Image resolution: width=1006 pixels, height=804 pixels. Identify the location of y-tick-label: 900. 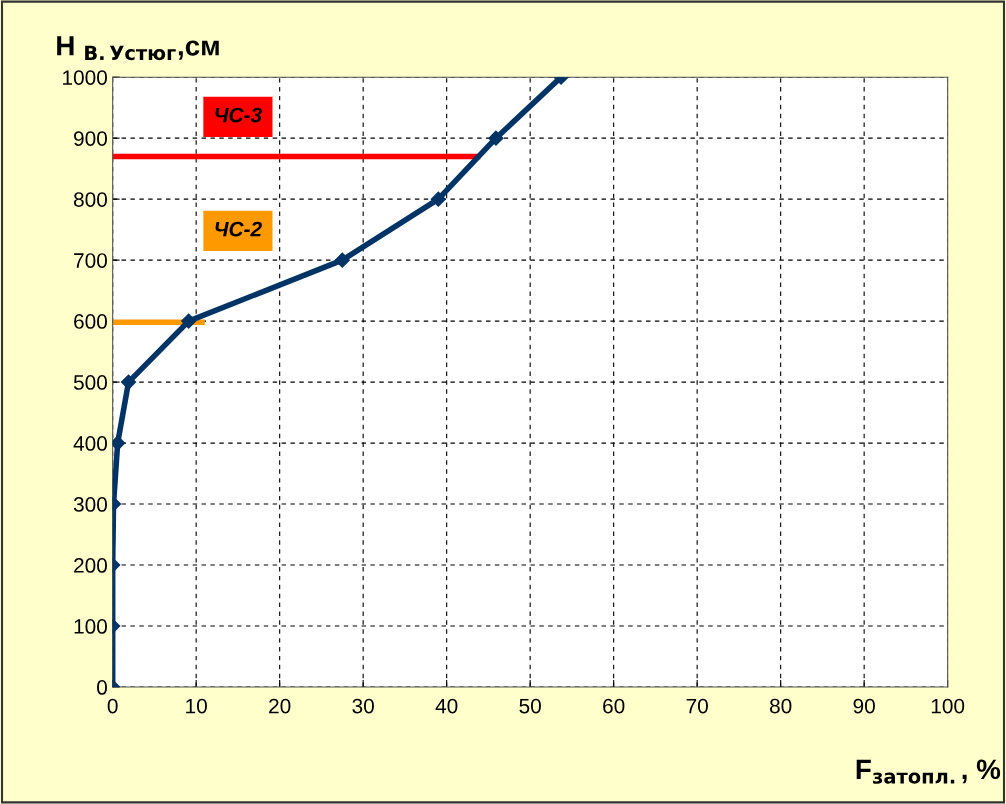
(90, 138).